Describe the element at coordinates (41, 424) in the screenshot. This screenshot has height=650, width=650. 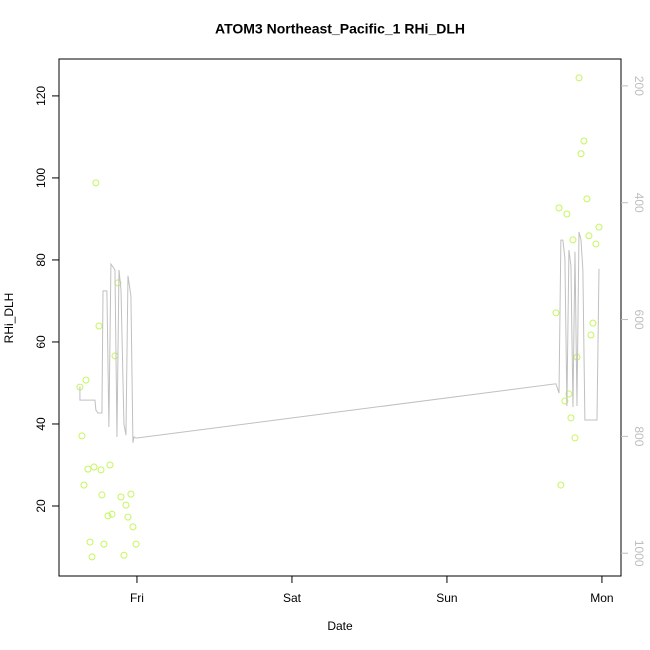
I see `y-tick-label: 40` at that location.